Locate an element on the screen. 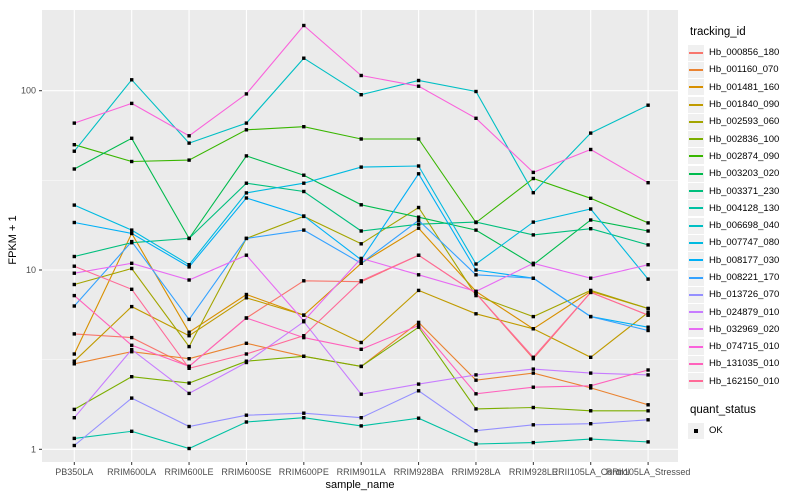 Image resolution: width=800 pixels, height=500 pixels. legend-item-label: Hb_003371_230 is located at coordinates (744, 191).